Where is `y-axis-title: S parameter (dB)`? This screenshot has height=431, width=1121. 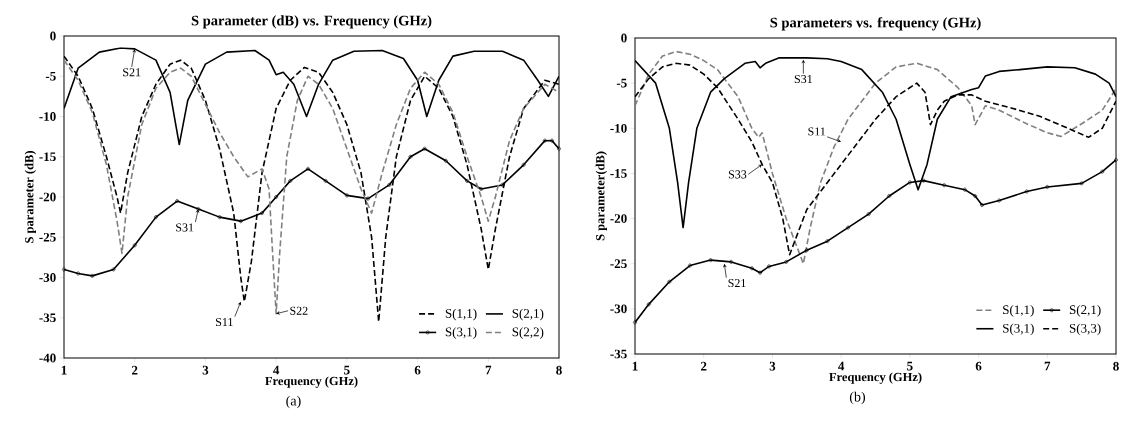
y-axis-title: S parameter (dB) is located at coordinates (30, 197).